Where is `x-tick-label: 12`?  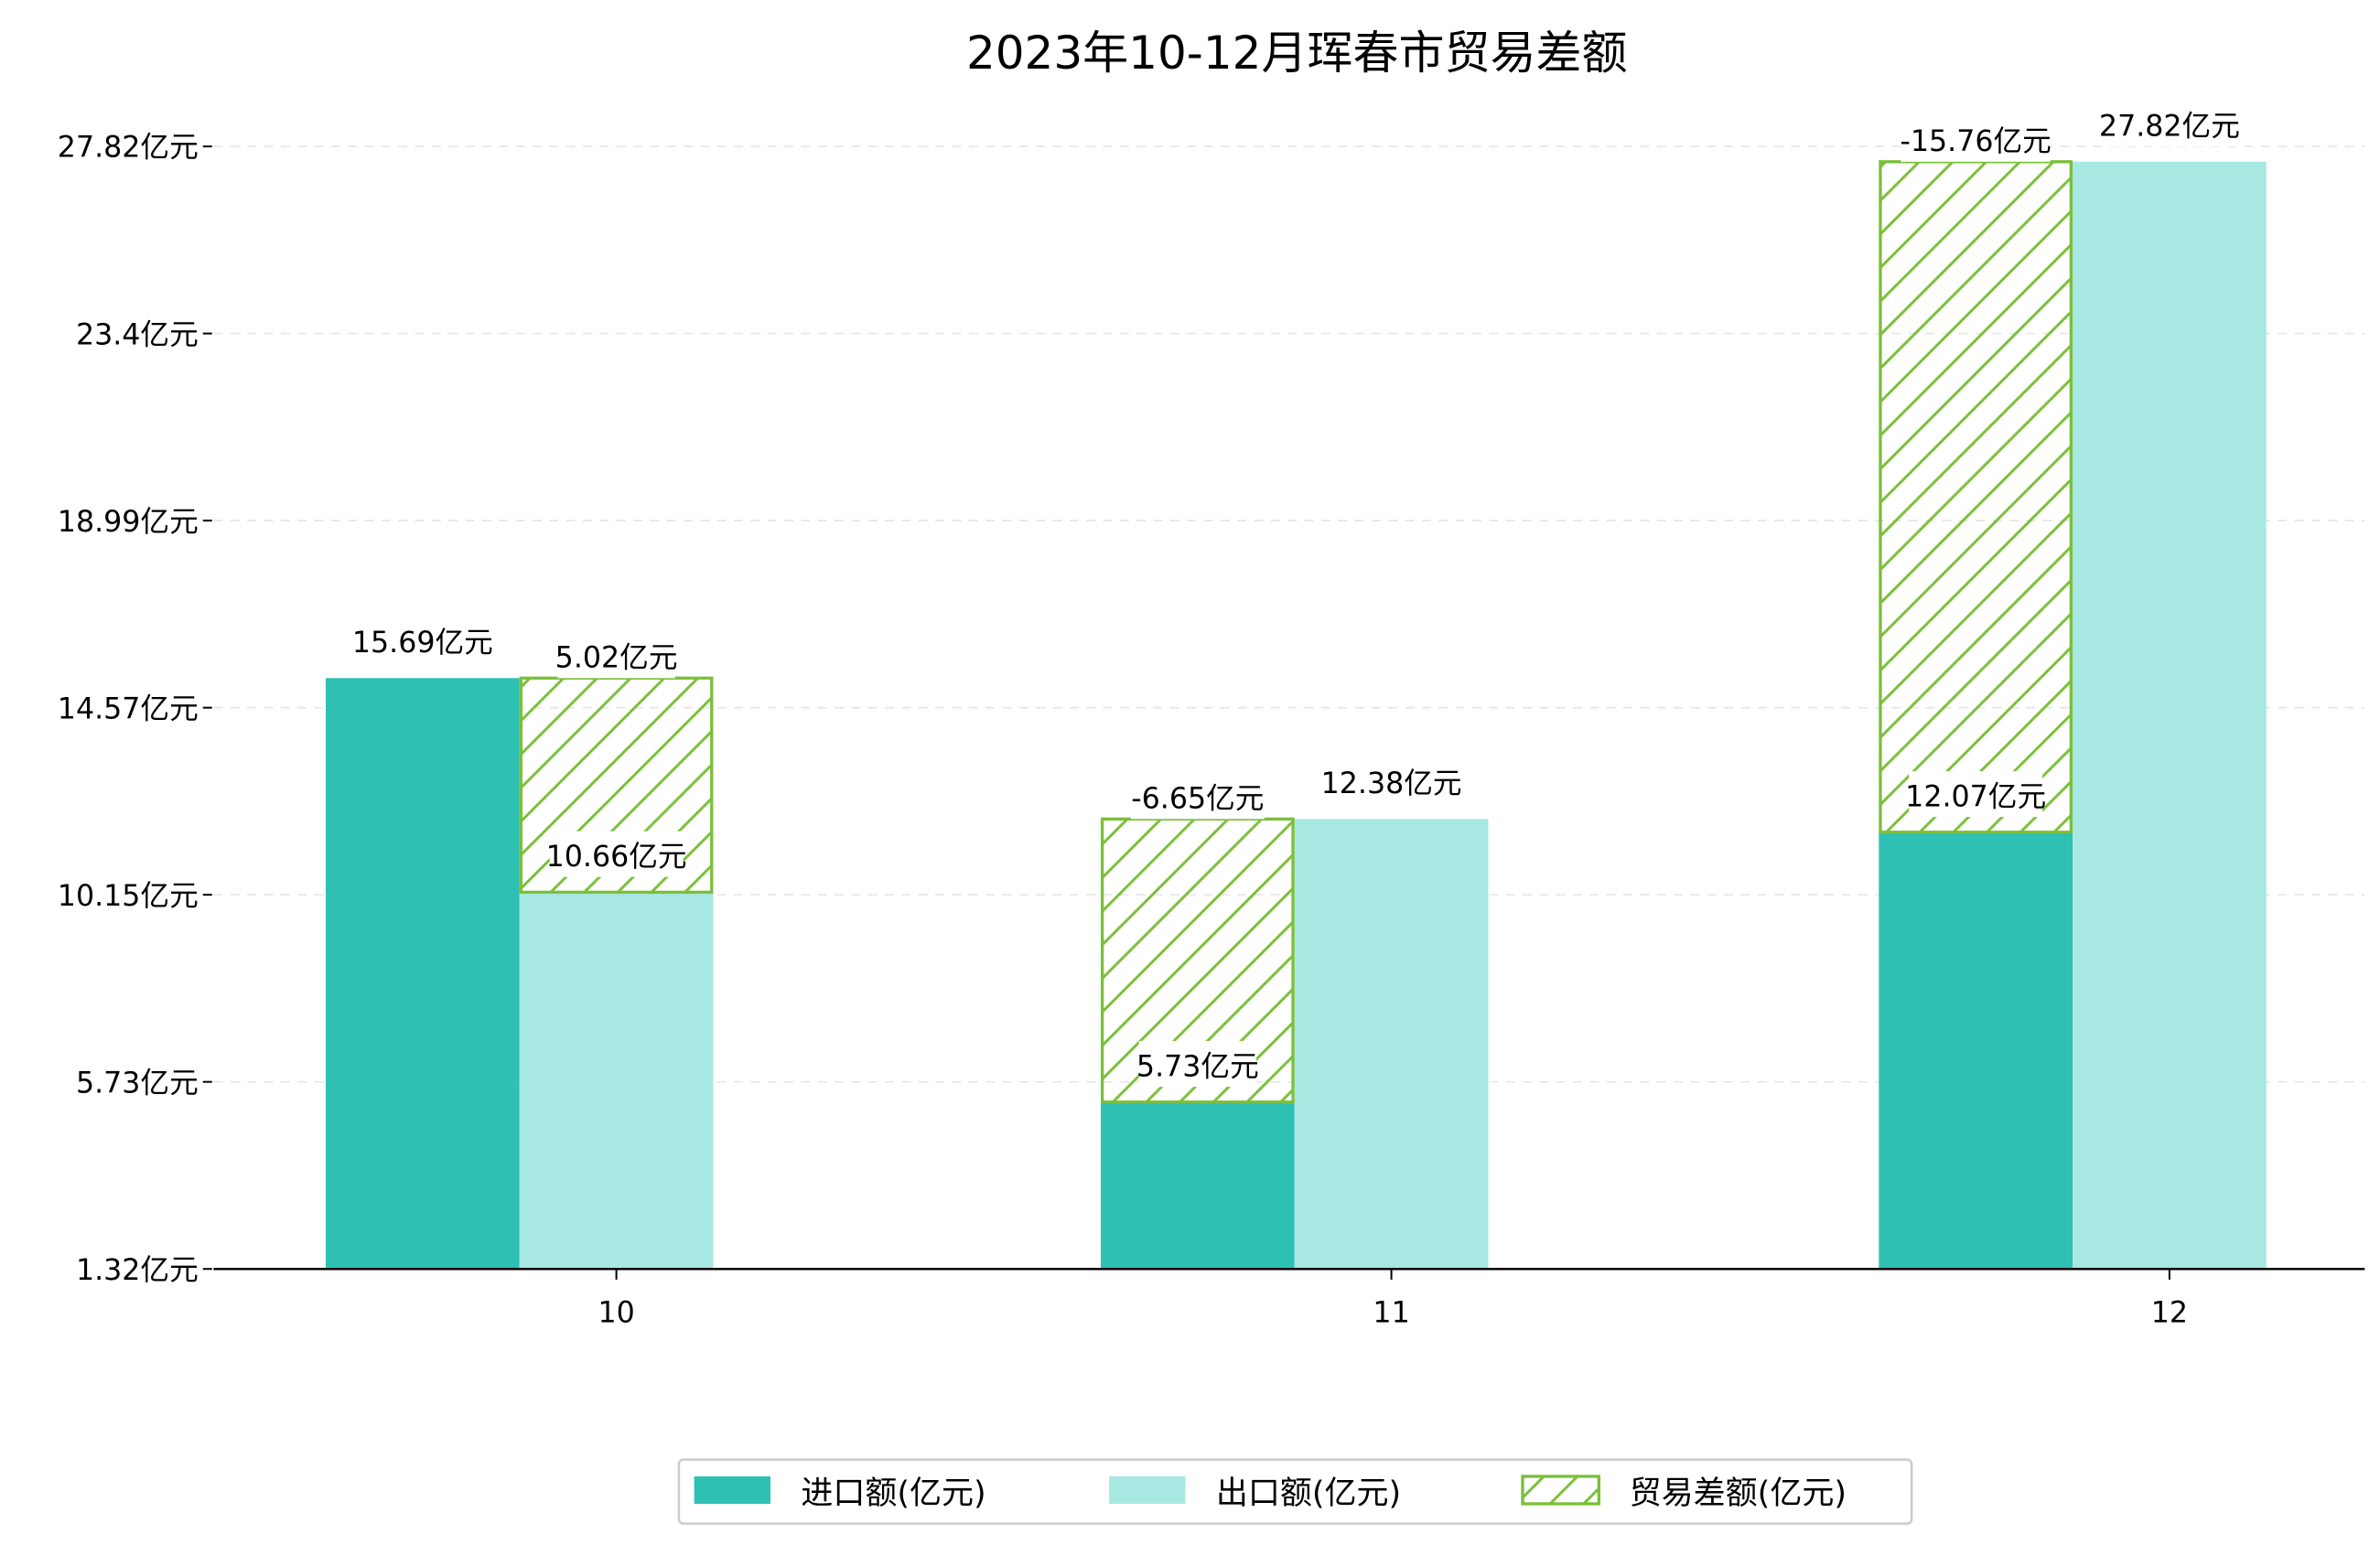
x-tick-label: 12 is located at coordinates (2169, 1313).